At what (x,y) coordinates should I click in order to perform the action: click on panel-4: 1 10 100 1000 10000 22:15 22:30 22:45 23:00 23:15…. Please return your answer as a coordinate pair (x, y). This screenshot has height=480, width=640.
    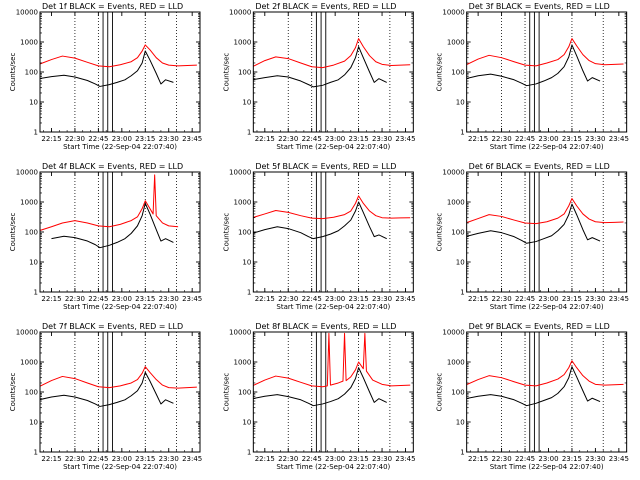
    Looking at the image, I should click on (105, 236).